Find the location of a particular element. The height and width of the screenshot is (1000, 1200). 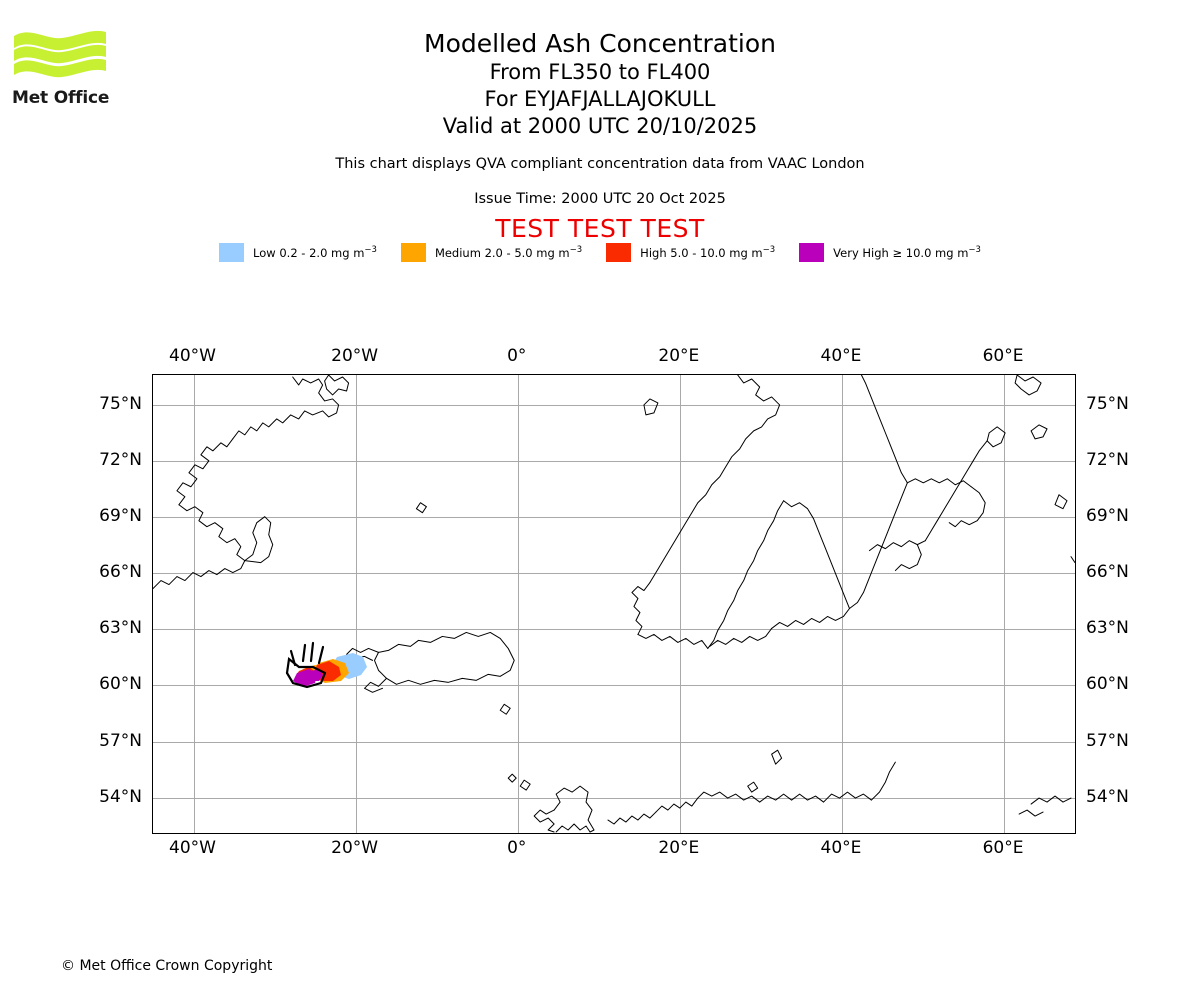

legend-medium: Medium 2.0 - 5.0 mg m−3 is located at coordinates (491, 252).